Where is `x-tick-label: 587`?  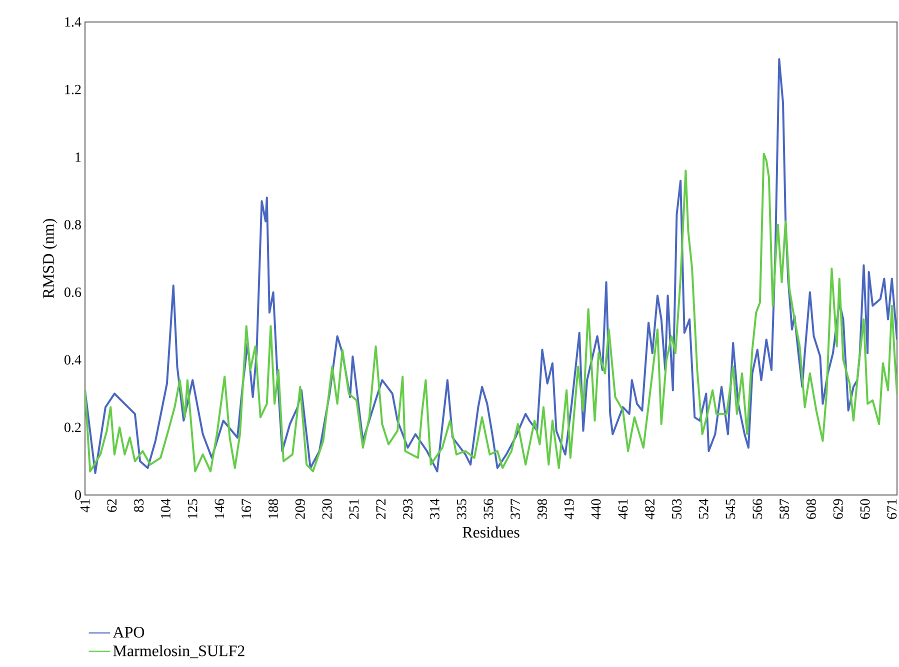 x-tick-label: 587 is located at coordinates (785, 508).